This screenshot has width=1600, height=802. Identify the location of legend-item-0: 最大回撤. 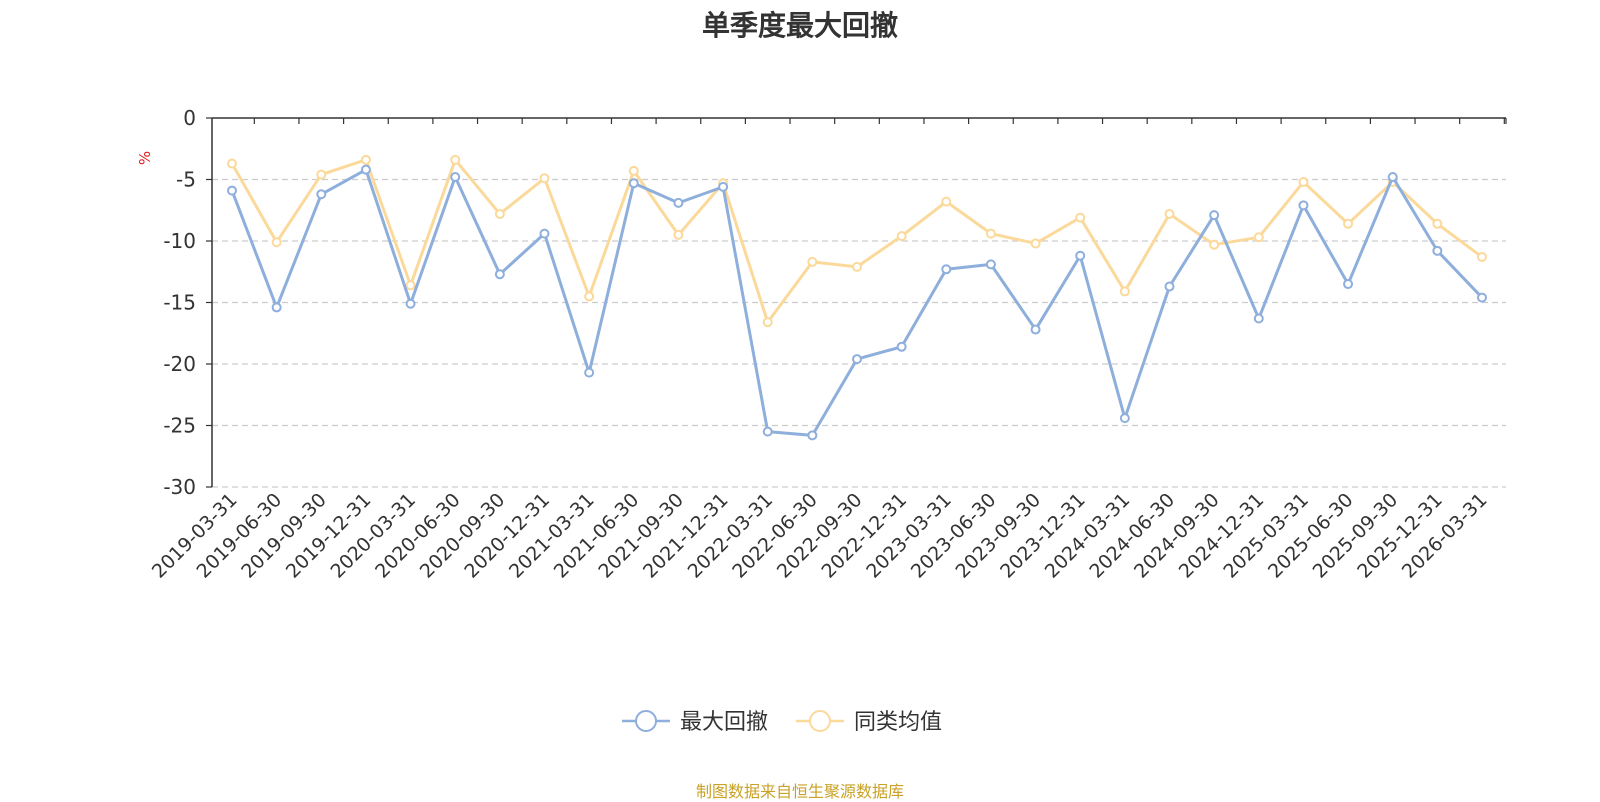
(695, 722).